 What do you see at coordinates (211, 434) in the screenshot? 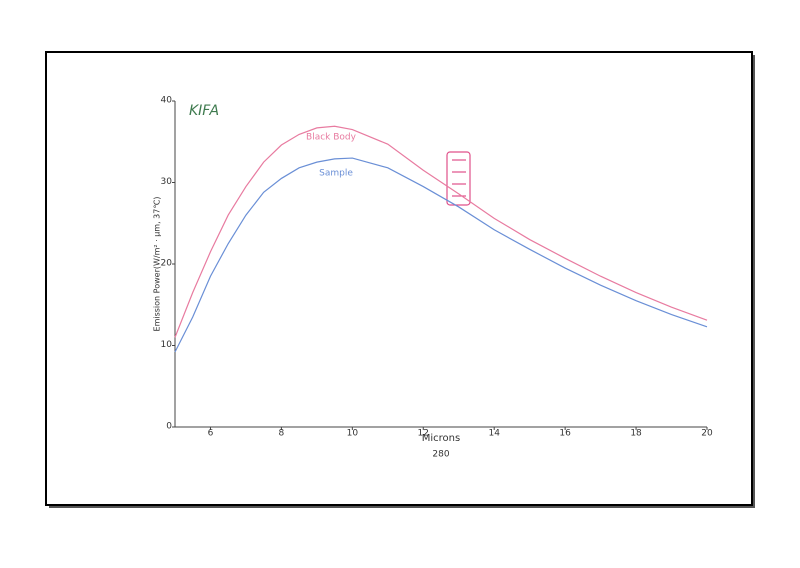
I see `x-tick-label: 6` at bounding box center [211, 434].